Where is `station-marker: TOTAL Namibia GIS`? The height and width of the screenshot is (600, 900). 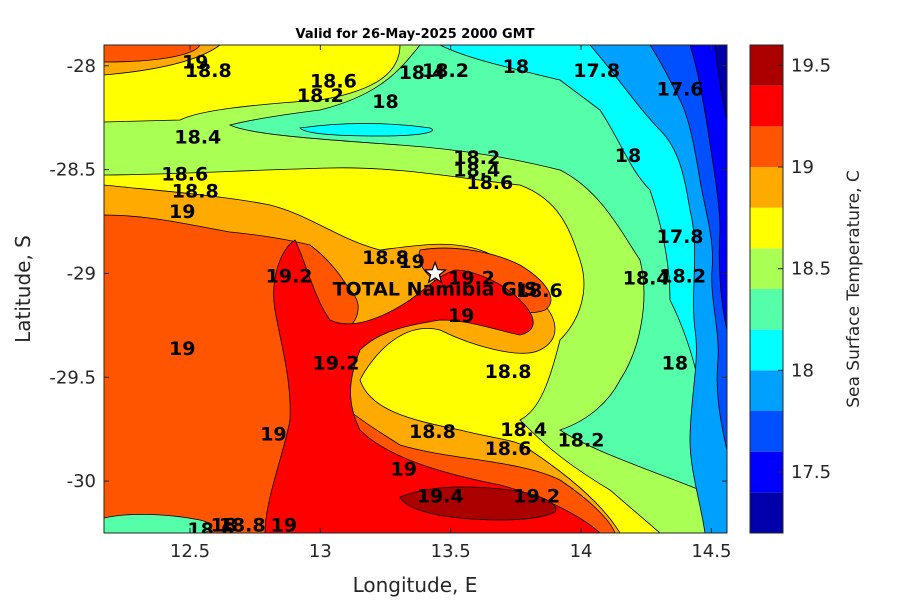
station-marker: TOTAL Namibia GIS is located at coordinates (435, 280).